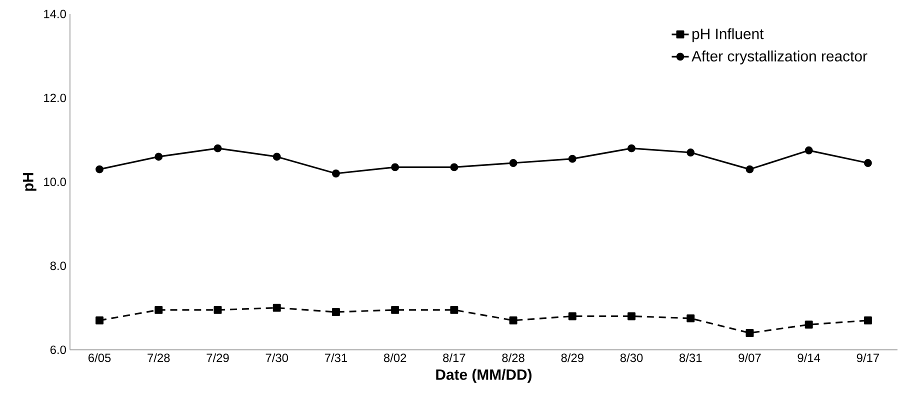  I want to click on x-tick-label: 7/31, so click(335, 357).